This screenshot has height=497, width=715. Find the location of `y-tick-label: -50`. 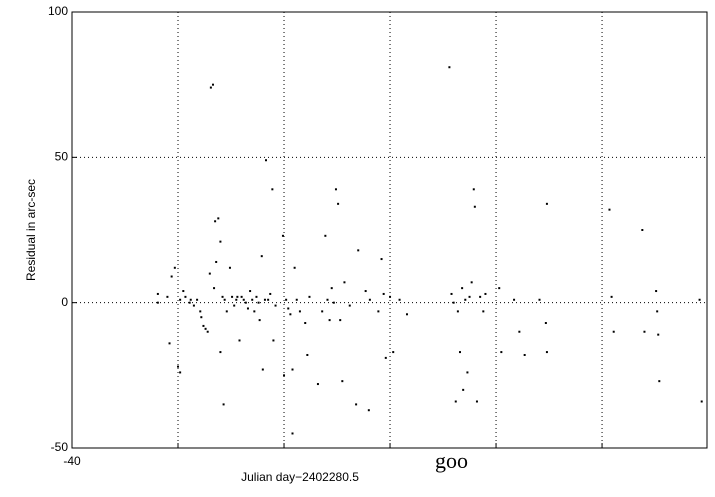

y-tick-label: -50 is located at coordinates (60, 447).